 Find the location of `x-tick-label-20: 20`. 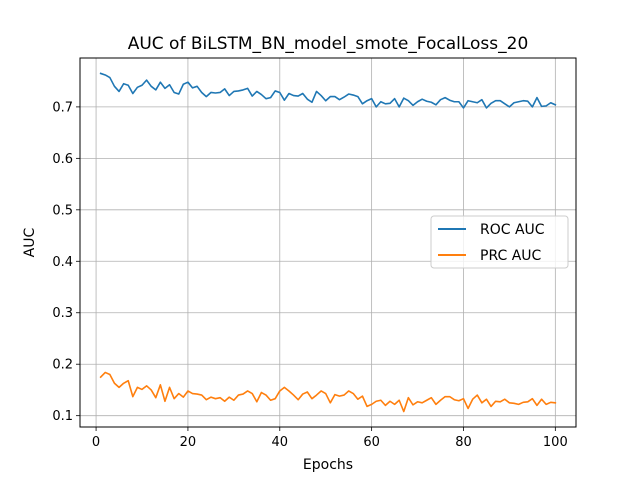

x-tick-label-20: 20 is located at coordinates (188, 442).